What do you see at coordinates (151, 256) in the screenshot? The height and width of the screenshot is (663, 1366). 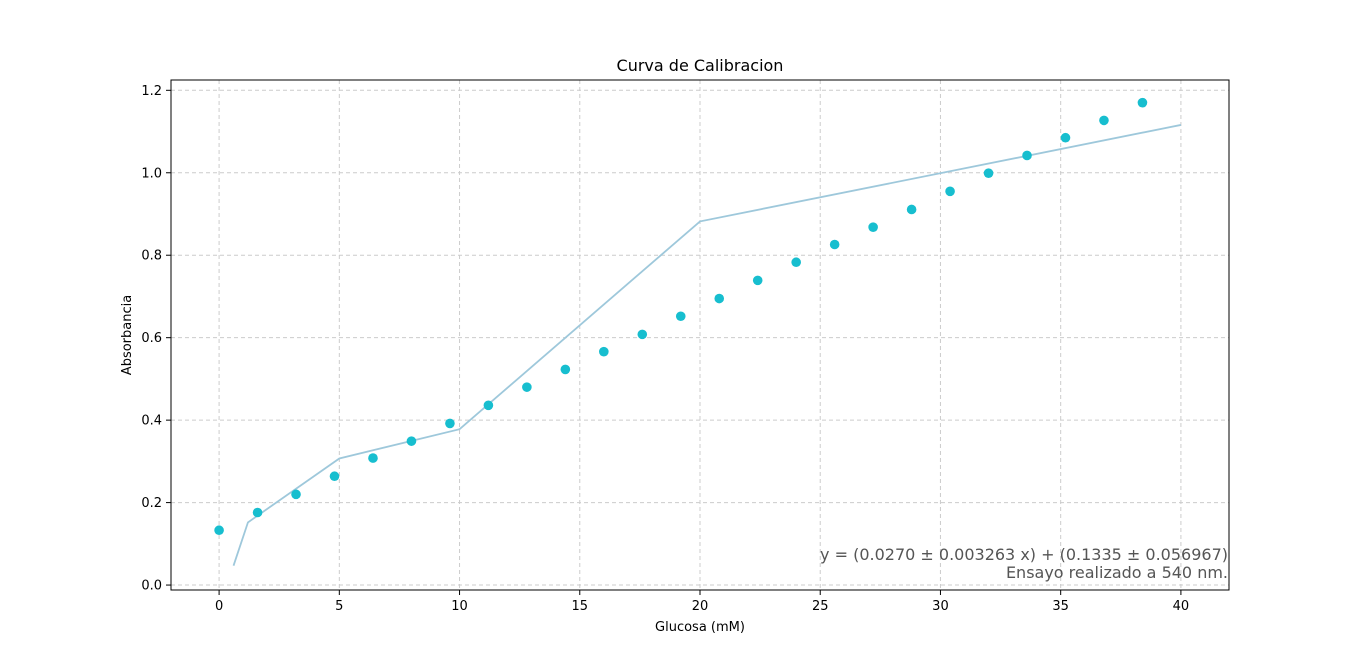 I see `y-tick-label: 0.8` at bounding box center [151, 256].